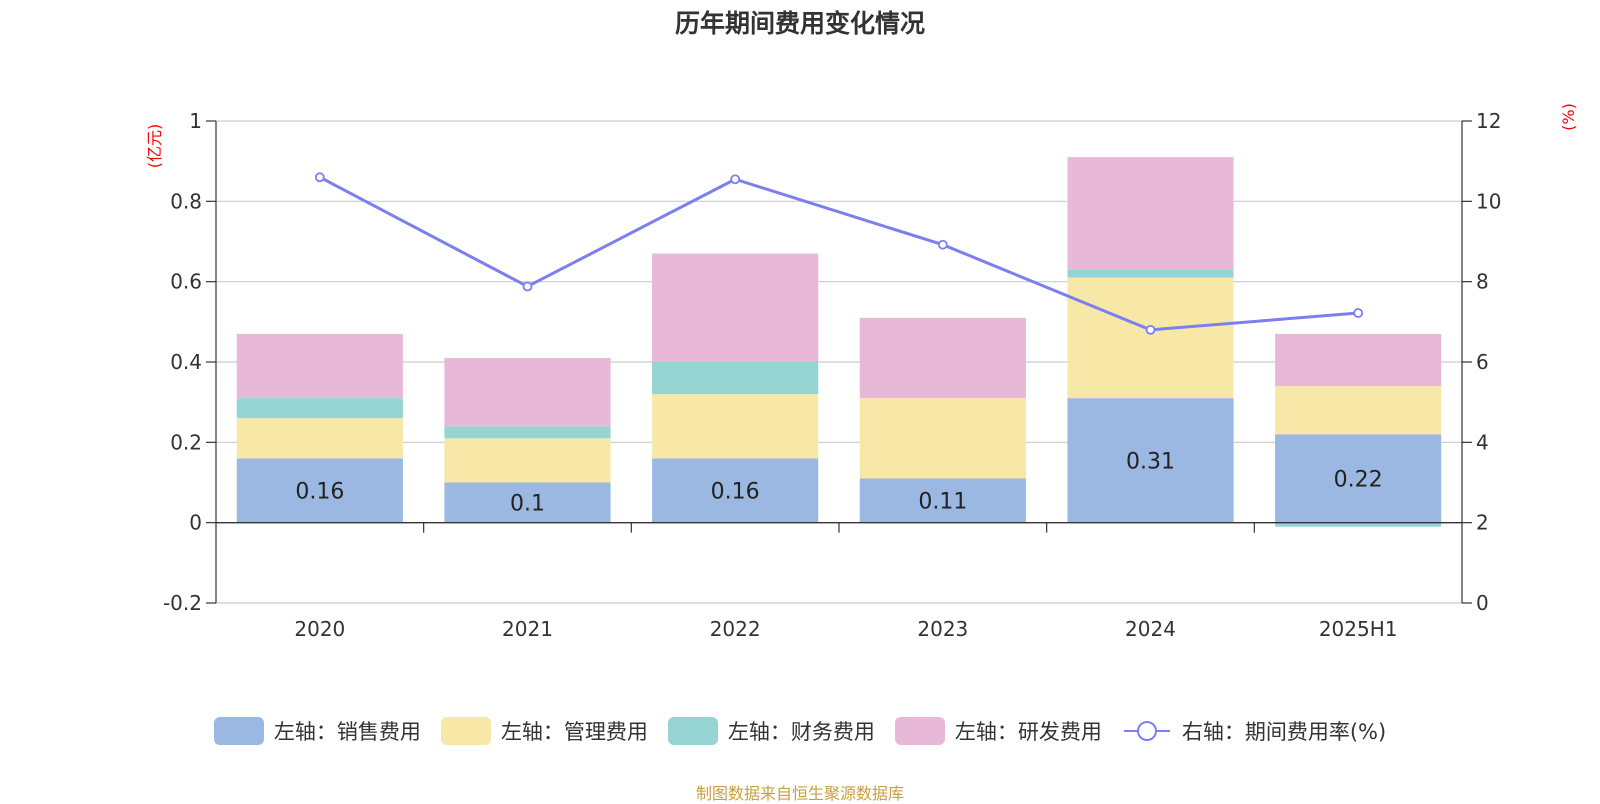  What do you see at coordinates (1028, 732) in the screenshot?
I see `legend-label: 左轴：研发费用` at bounding box center [1028, 732].